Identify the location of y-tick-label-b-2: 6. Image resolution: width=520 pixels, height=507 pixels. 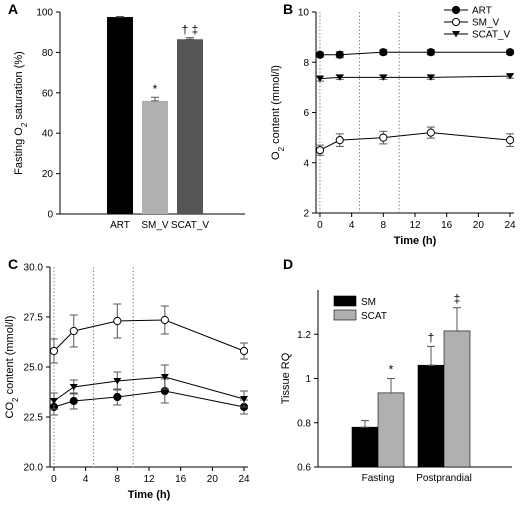
(306, 113).